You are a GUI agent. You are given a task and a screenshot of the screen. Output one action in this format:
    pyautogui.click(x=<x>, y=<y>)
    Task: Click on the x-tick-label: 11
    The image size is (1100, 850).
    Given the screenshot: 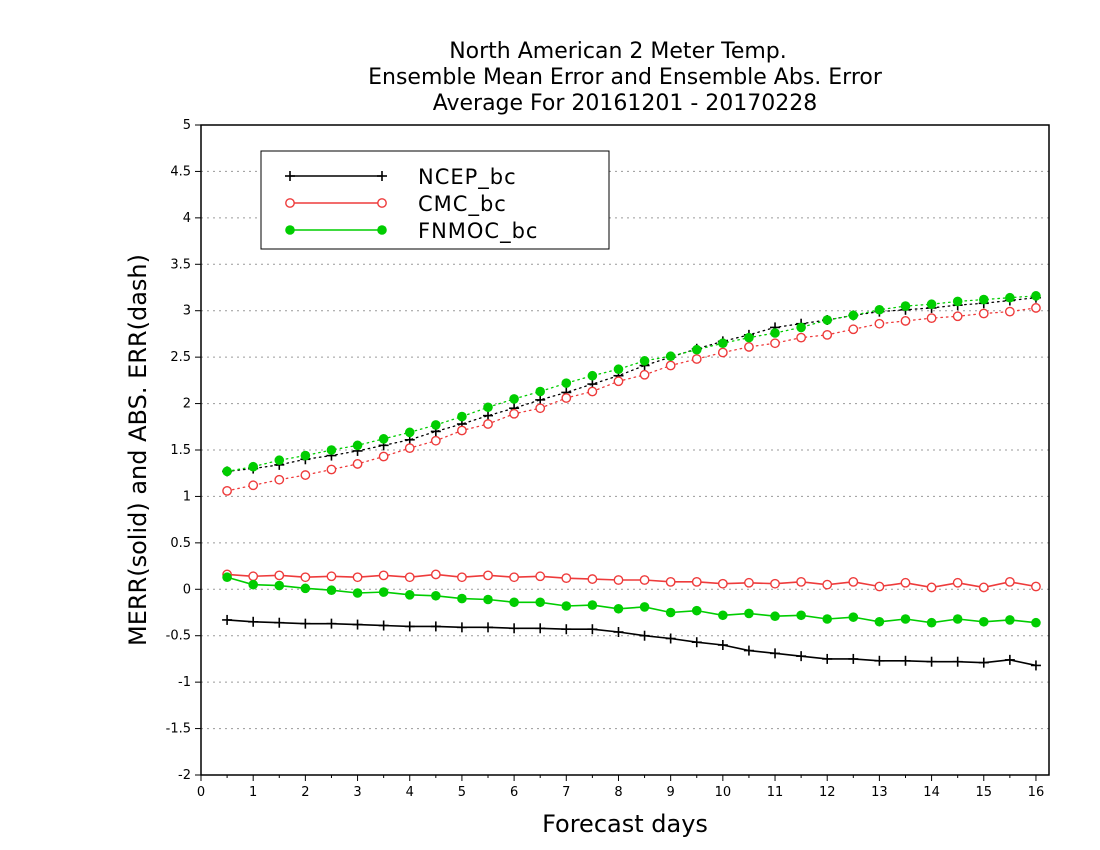 What is the action you would take?
    pyautogui.click(x=775, y=792)
    